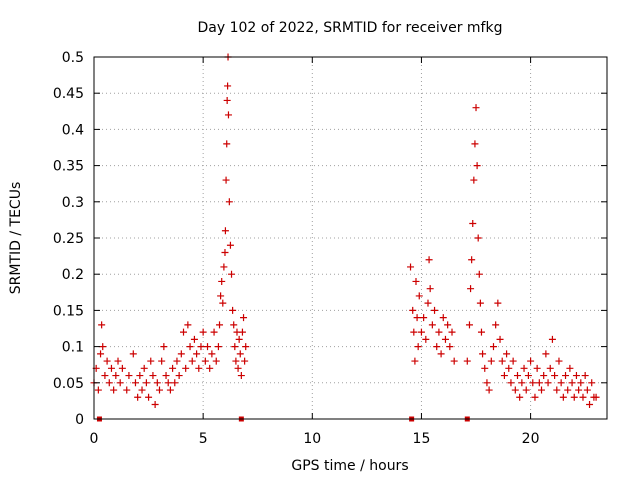 Image resolution: width=640 pixels, height=480 pixels. Describe the element at coordinates (94, 439) in the screenshot. I see `x-tick-label: 0` at that location.